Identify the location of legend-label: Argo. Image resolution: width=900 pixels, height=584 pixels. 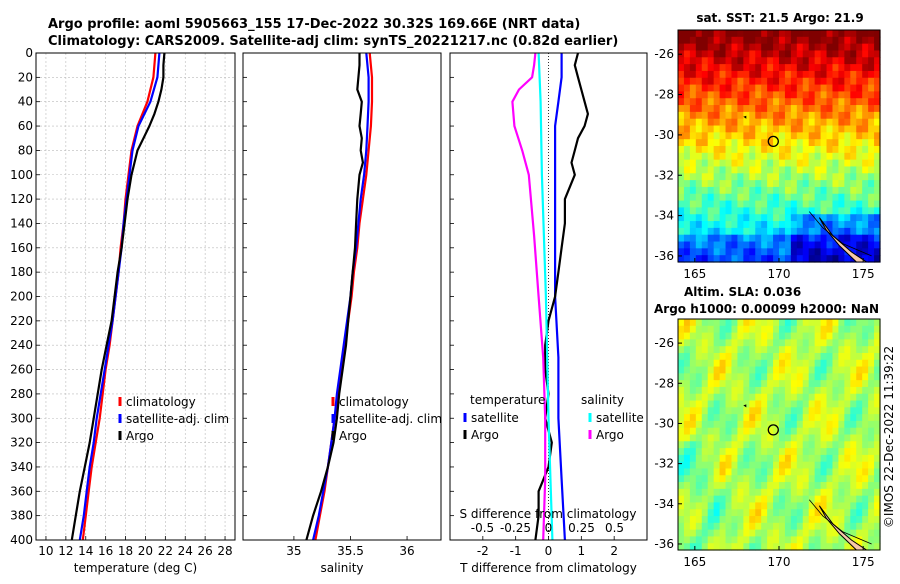
(485, 435).